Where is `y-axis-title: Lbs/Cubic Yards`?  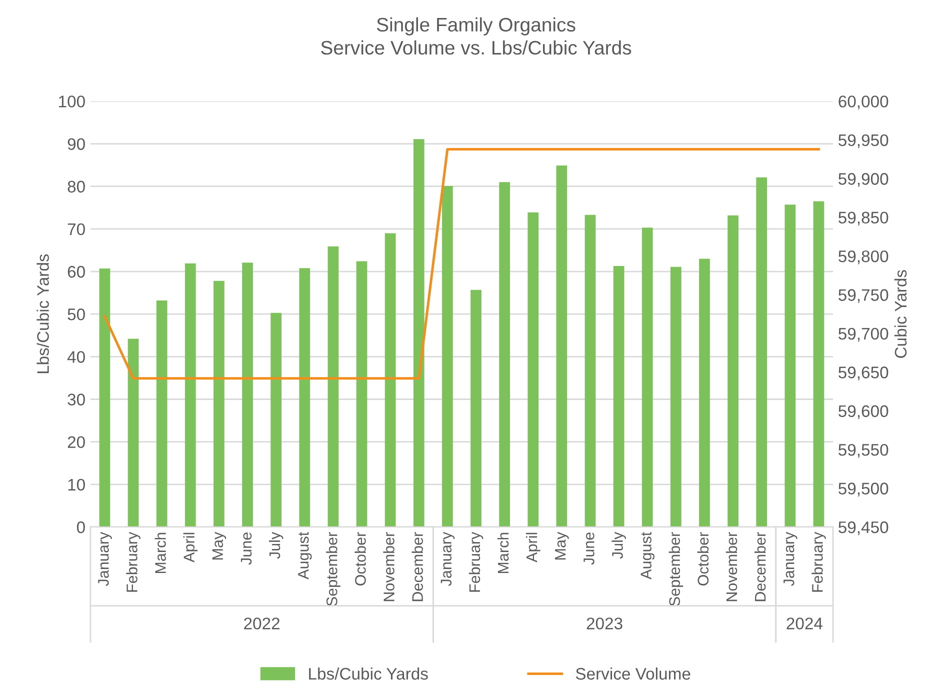 y-axis-title: Lbs/Cubic Yards is located at coordinates (42, 314).